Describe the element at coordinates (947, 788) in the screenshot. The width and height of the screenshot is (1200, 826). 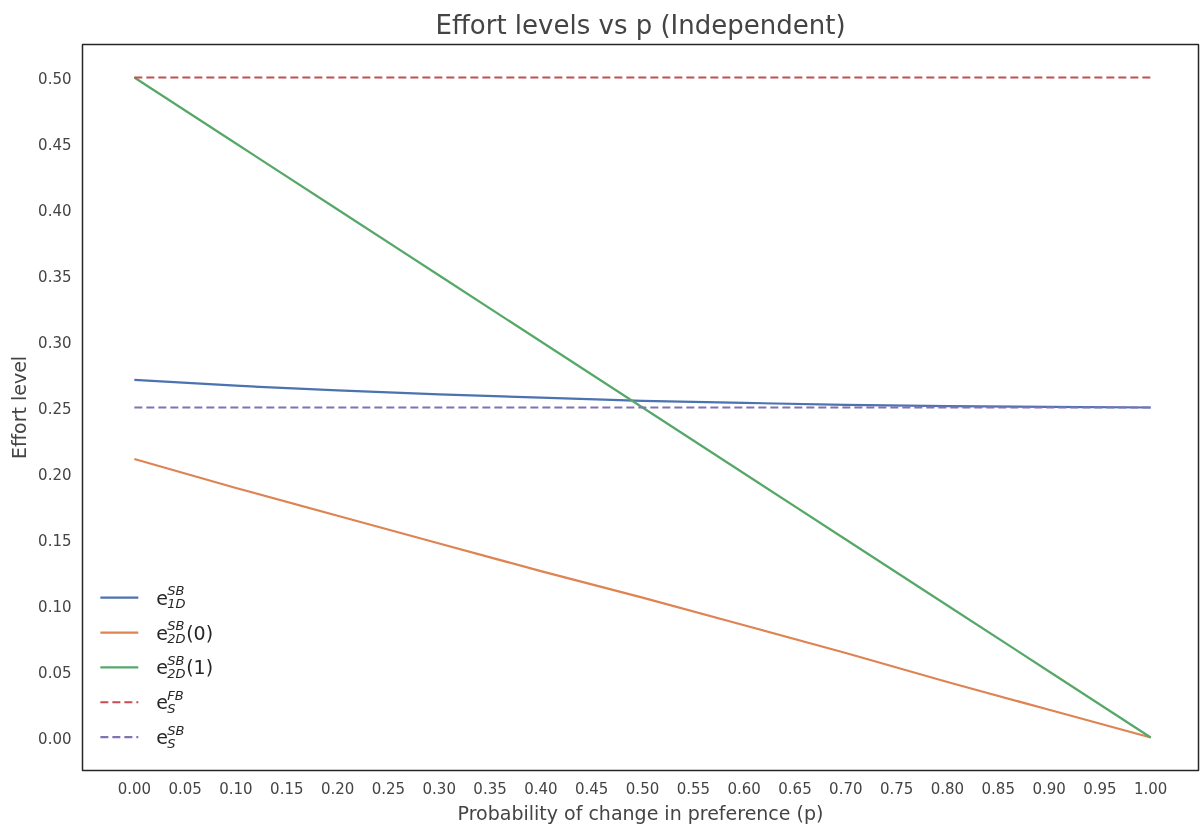
I see `x-tick-label: 0.80` at that location.